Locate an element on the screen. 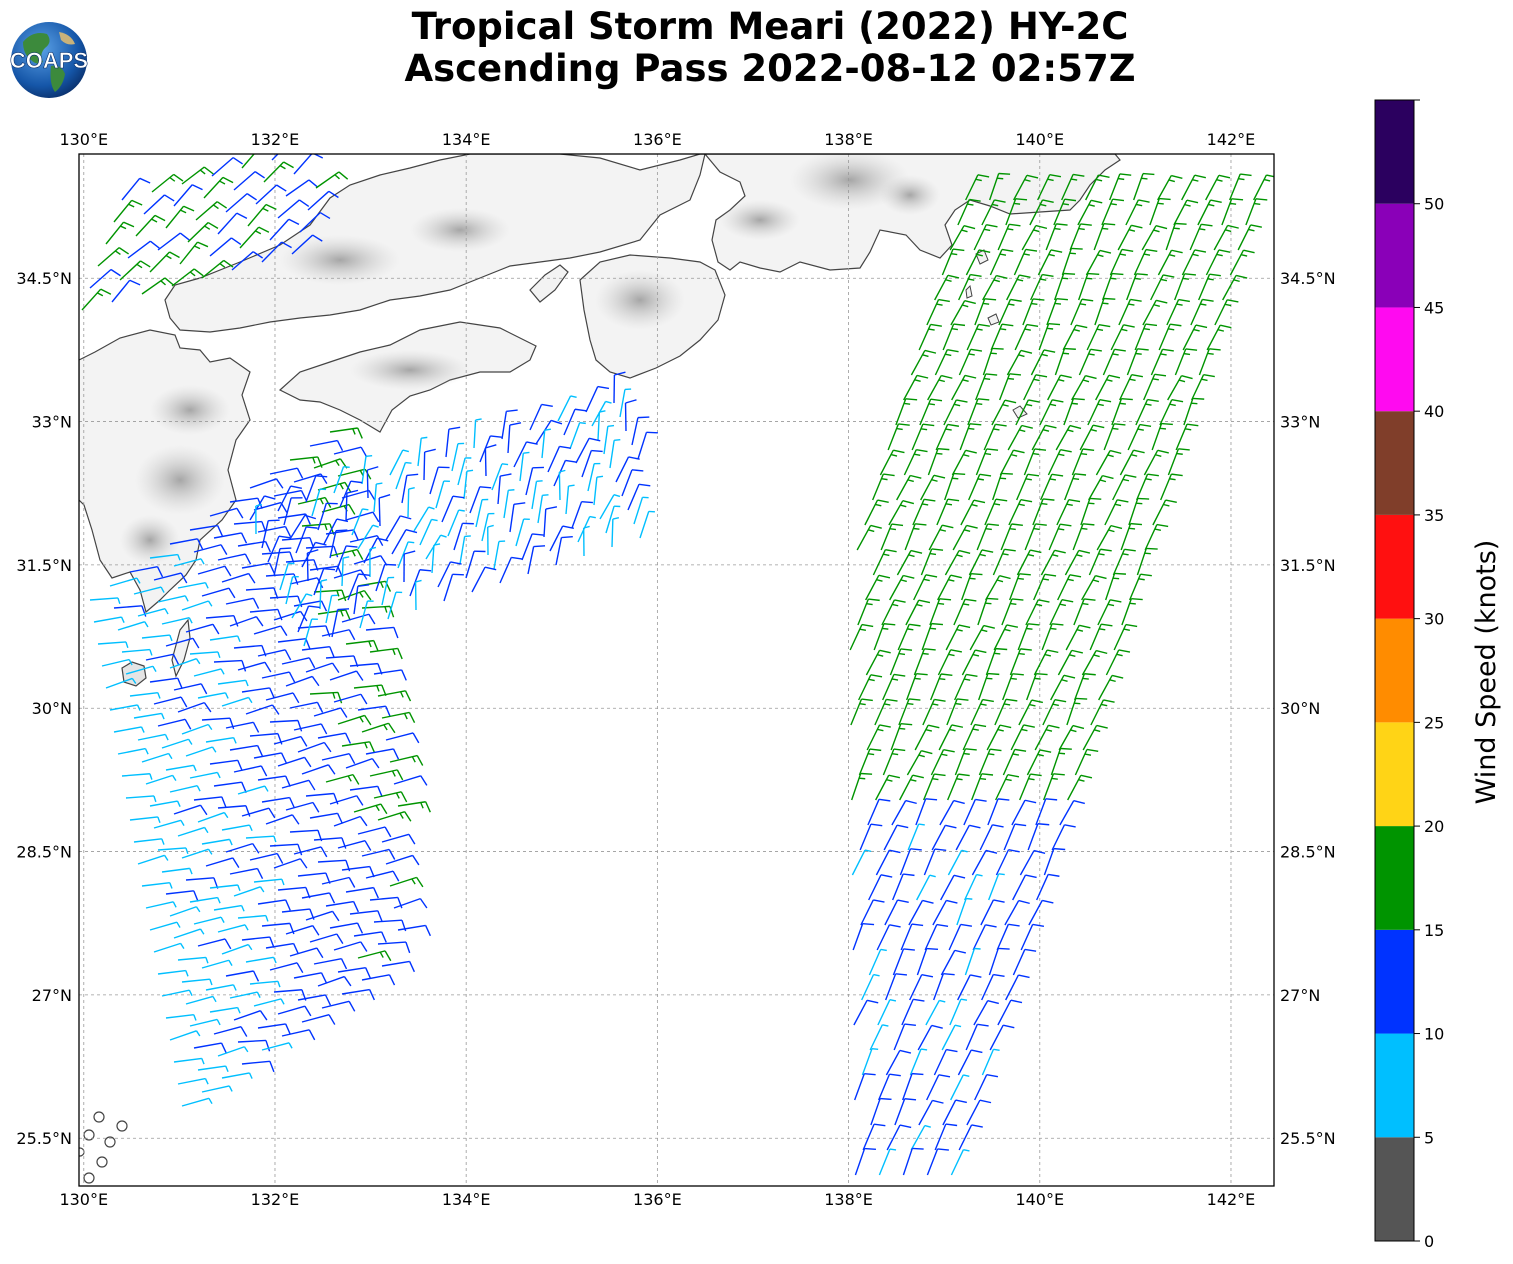  lon-tick-label: 130°E is located at coordinates (83, 139).